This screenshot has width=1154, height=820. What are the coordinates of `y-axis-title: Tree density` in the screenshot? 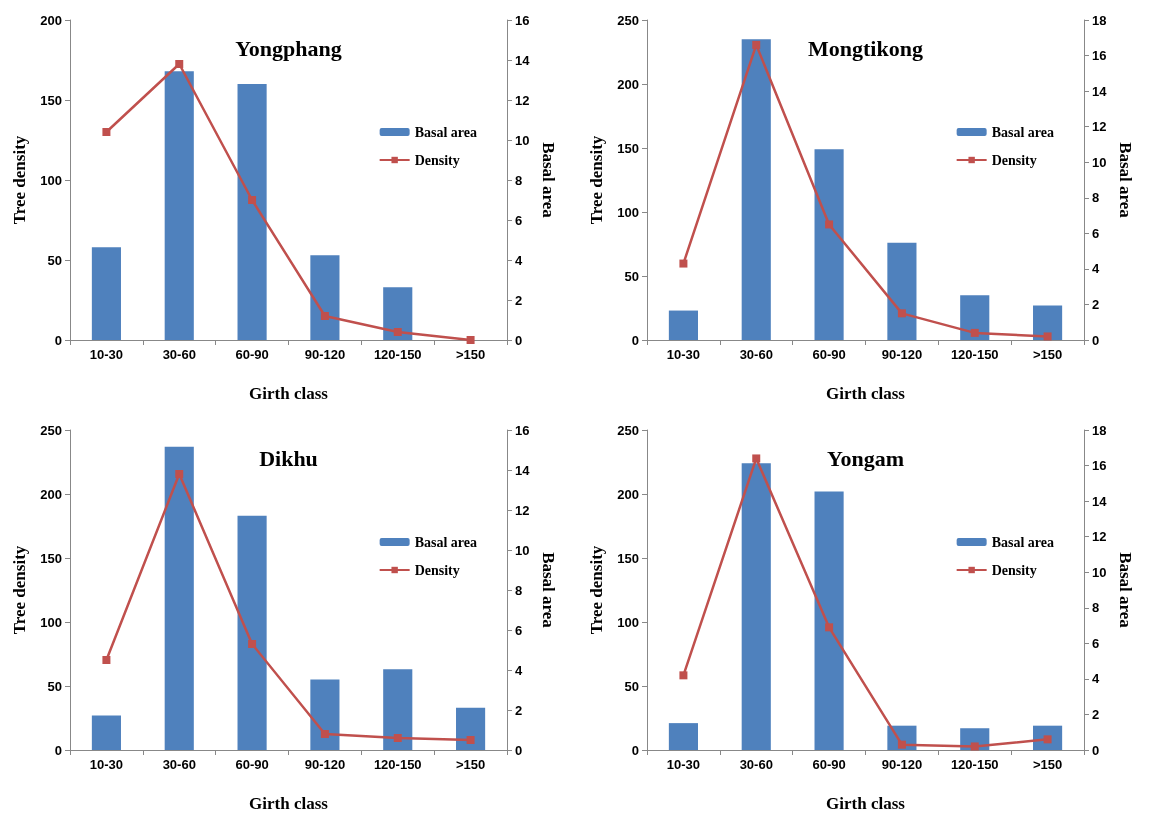 It's located at (596, 590).